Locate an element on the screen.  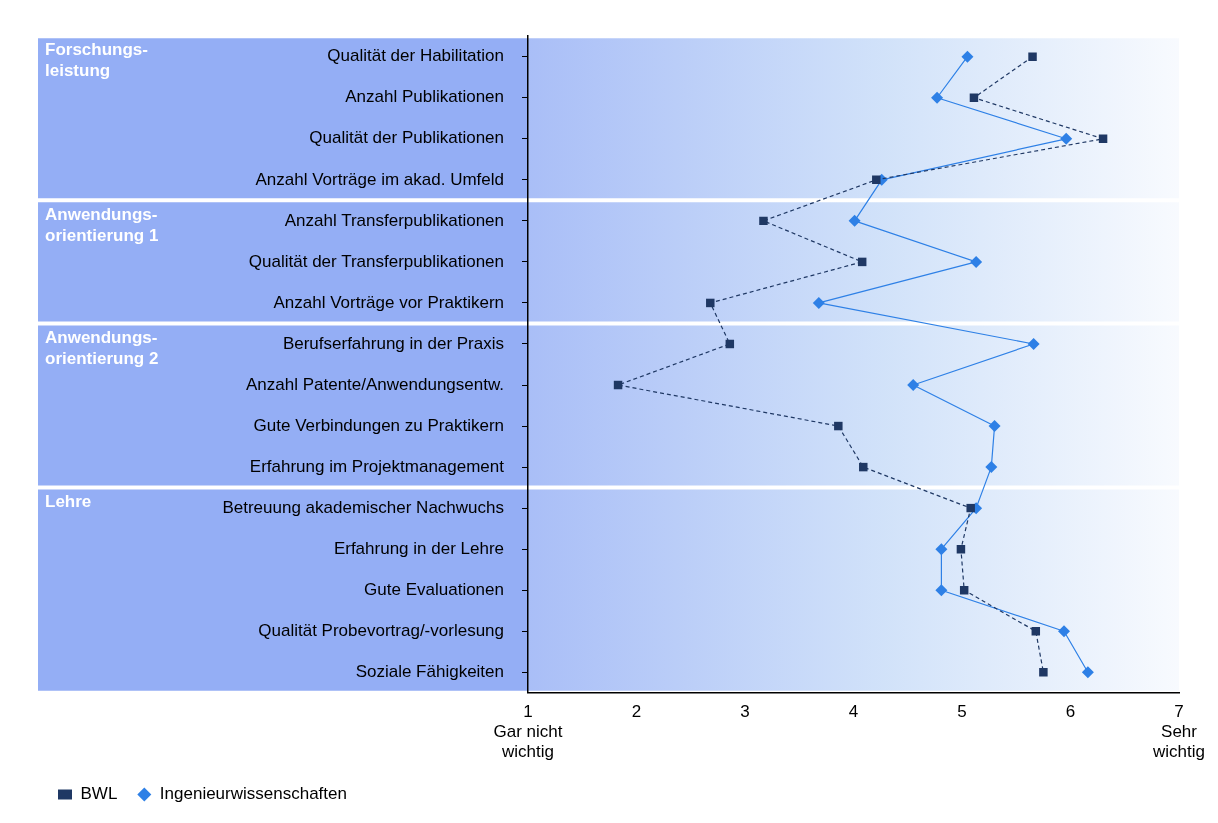
y-tick-label: Anzahl Vorträge im akad. Umfeld is located at coordinates (379, 179).